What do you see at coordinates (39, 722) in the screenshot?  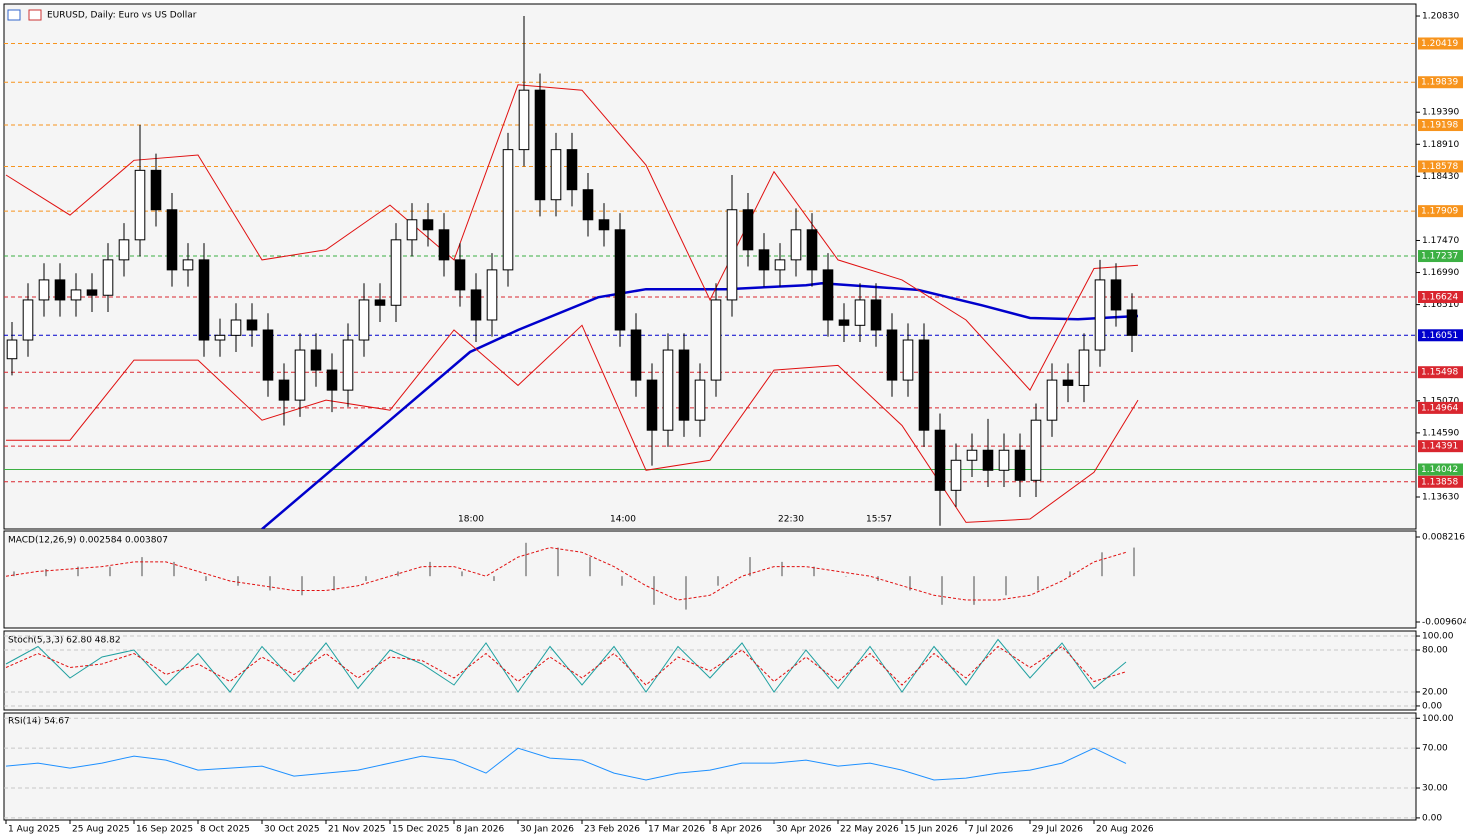 I see `panel-title: RSI(14) 54.67` at bounding box center [39, 722].